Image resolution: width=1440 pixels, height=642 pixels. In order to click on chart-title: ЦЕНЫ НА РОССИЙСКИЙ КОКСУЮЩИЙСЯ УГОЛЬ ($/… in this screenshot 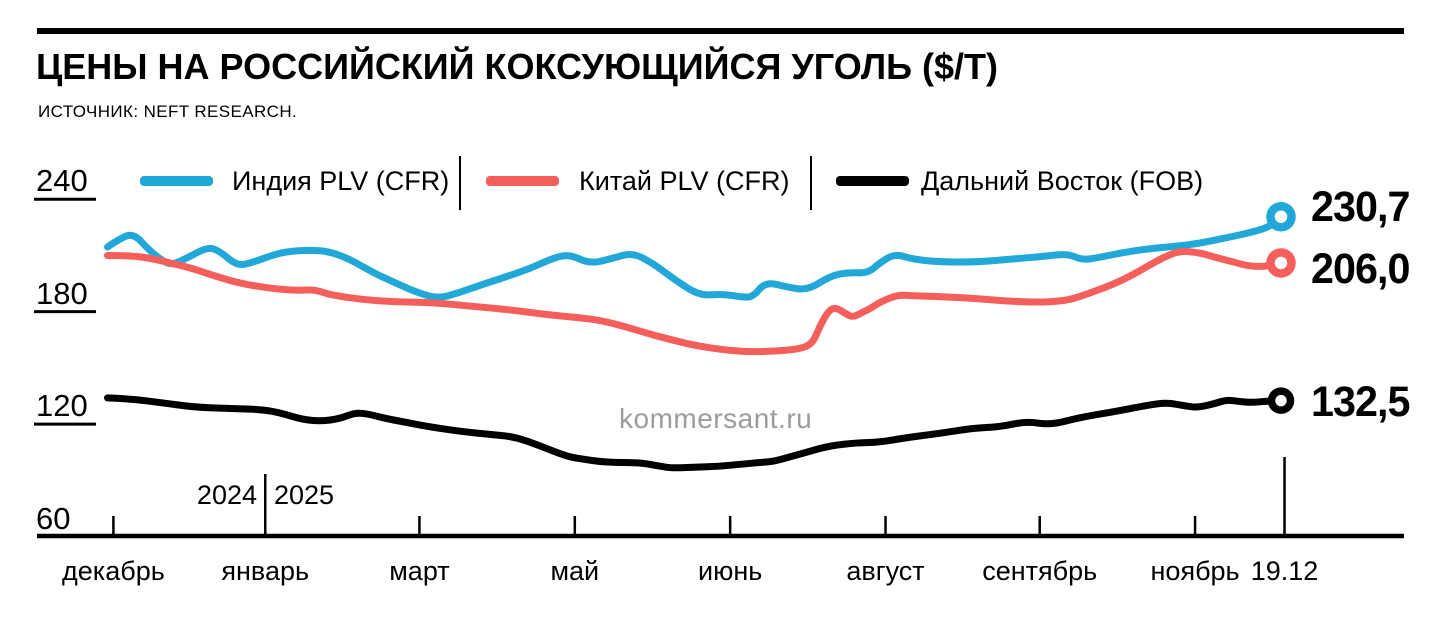, I will do `click(517, 66)`.